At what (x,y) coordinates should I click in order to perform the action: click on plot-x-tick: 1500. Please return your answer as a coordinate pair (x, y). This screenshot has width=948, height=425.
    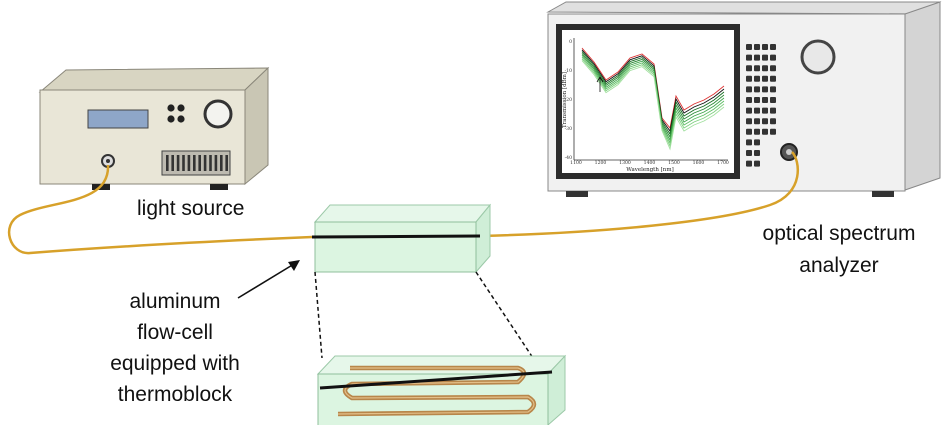
    Looking at the image, I should click on (674, 163).